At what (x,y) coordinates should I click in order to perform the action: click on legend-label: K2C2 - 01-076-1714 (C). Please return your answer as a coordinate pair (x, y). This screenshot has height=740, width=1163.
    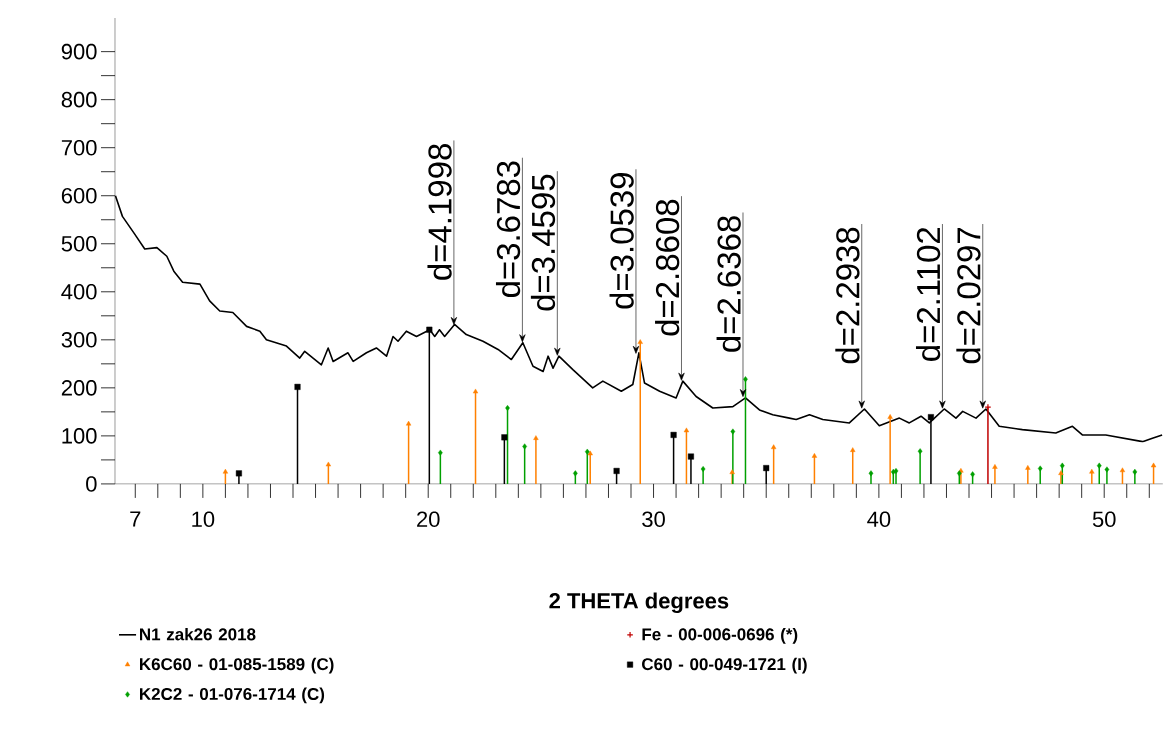
    Looking at the image, I should click on (232, 695).